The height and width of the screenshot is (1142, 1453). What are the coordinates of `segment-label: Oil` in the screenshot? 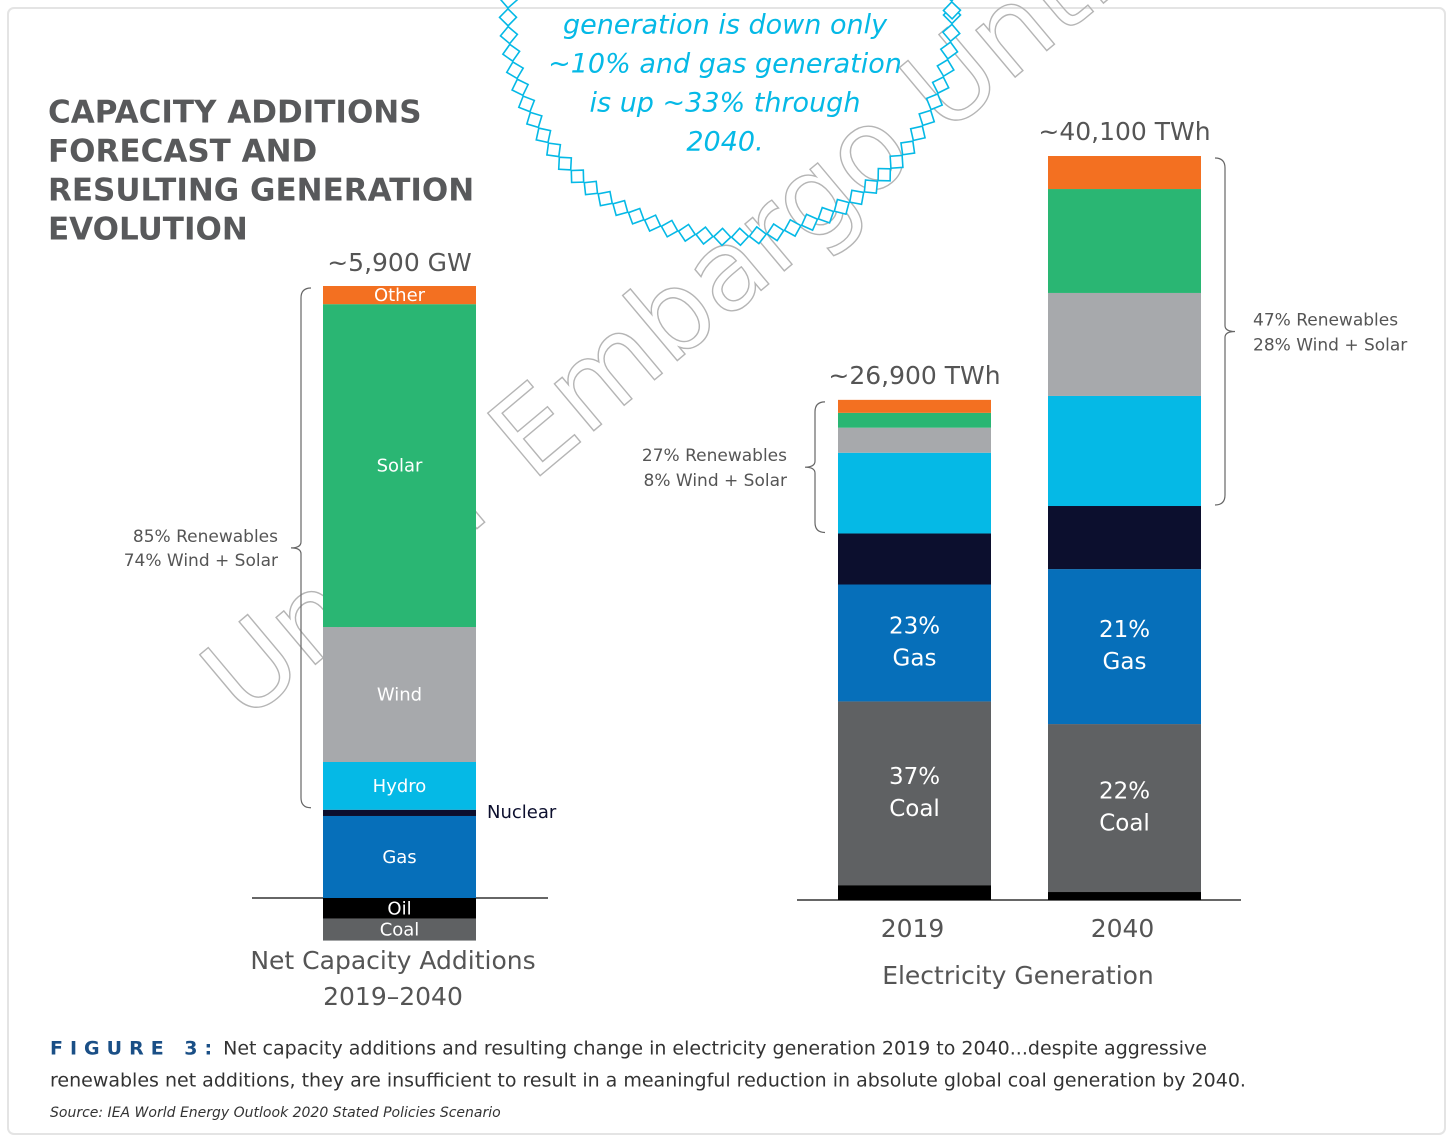 It's located at (399, 908).